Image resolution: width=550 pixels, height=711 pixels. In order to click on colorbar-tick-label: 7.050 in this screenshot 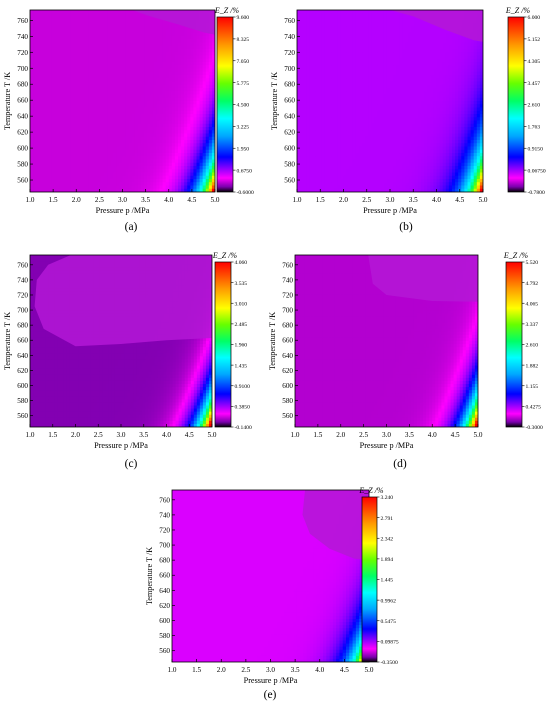, I will do `click(243, 62)`.